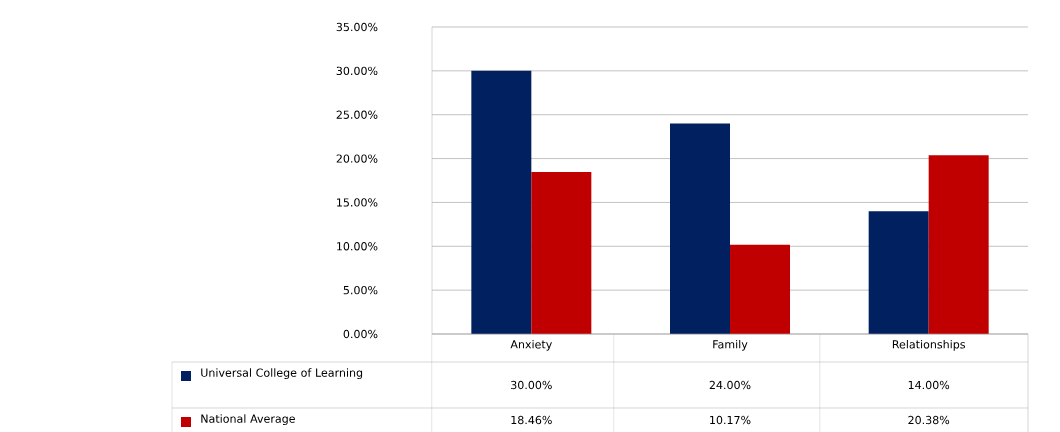 This screenshot has height=432, width=1060. Describe the element at coordinates (248, 419) in the screenshot. I see `legend-label: National Average` at that location.